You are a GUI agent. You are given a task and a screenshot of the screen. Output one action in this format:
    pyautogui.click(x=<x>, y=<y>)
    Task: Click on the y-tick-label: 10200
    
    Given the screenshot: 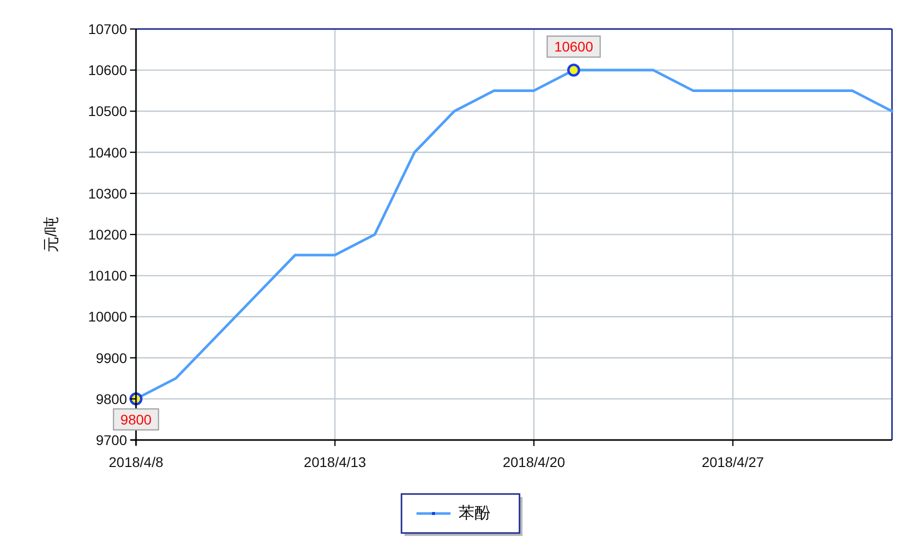 What is the action you would take?
    pyautogui.click(x=108, y=234)
    